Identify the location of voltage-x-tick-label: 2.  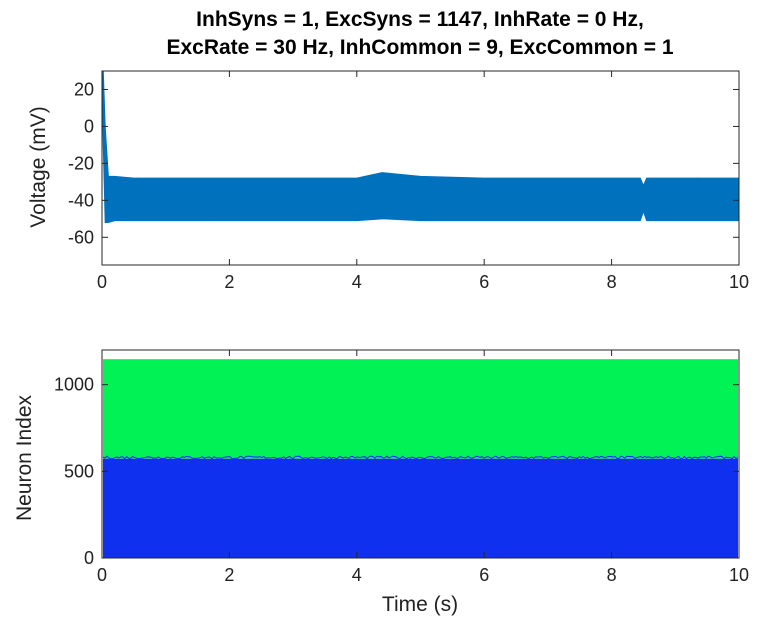
(229, 282).